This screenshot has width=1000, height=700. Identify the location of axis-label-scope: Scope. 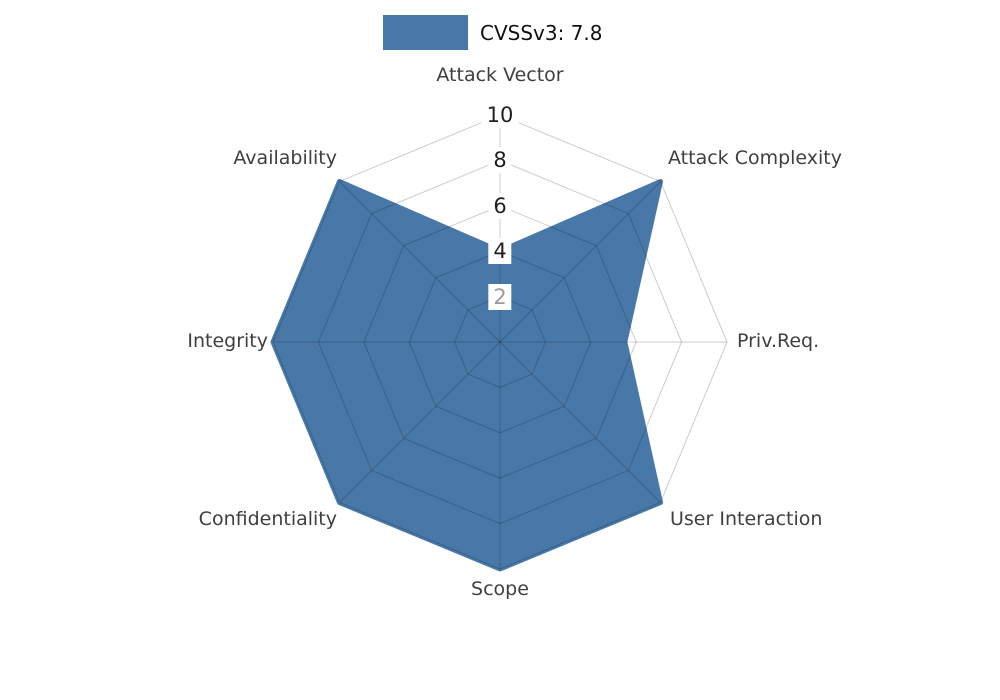
(500, 589).